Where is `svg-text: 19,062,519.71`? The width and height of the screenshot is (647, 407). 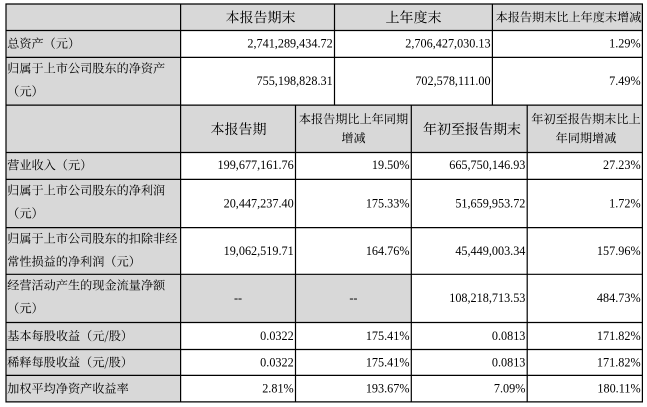 svg-text: 19,062,519.71 is located at coordinates (259, 251).